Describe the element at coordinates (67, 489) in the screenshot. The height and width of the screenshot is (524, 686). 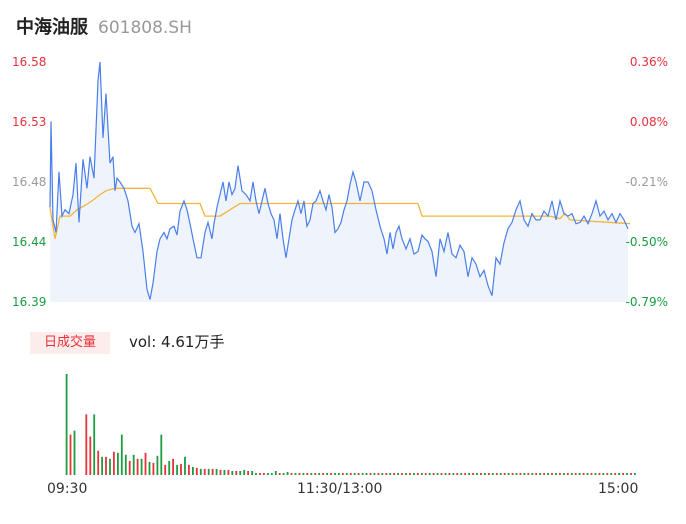
I see `x-tick: 09:30` at that location.